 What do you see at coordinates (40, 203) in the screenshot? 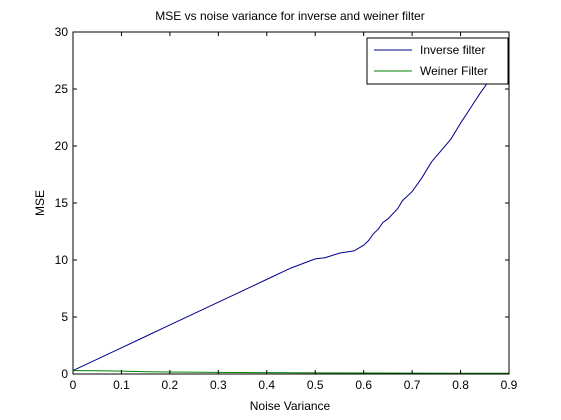
I see `y-axis-label: MSE` at bounding box center [40, 203].